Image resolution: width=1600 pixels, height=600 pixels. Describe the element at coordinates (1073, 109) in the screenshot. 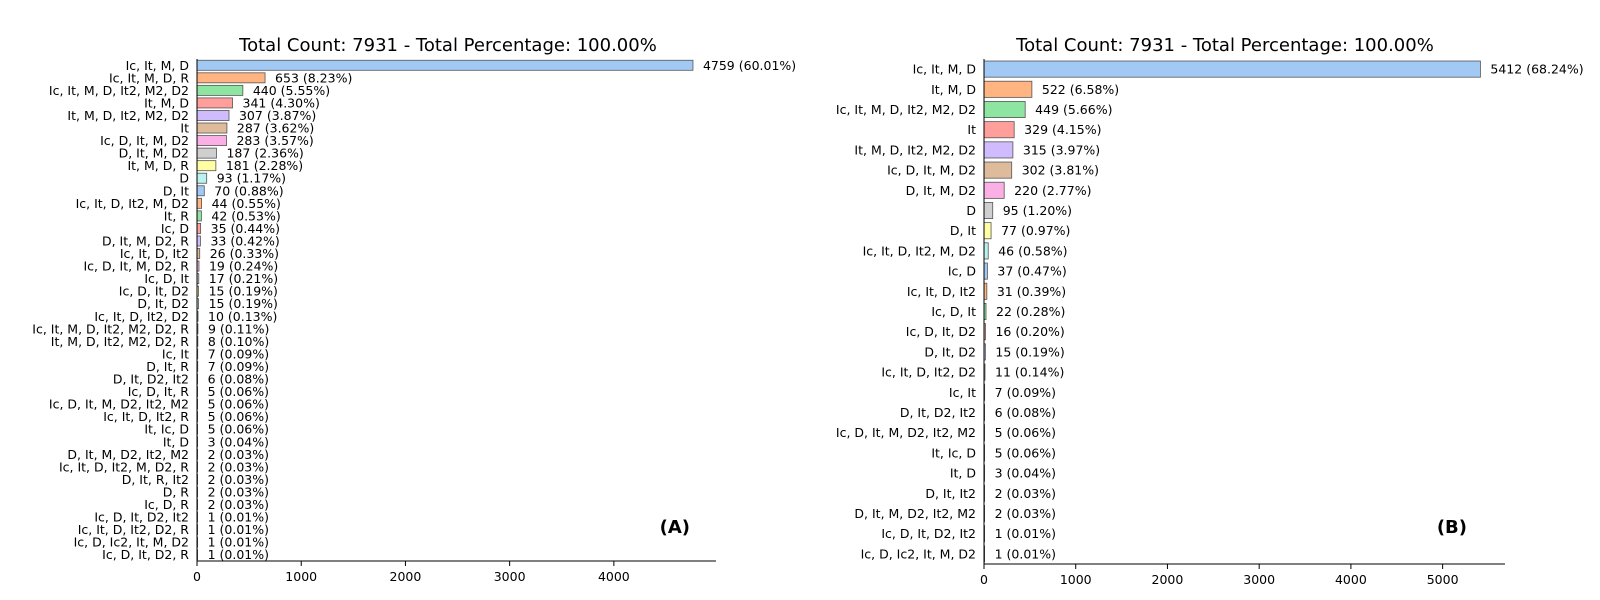

I see `chart-b-value-label: 449 (5.66%)` at that location.